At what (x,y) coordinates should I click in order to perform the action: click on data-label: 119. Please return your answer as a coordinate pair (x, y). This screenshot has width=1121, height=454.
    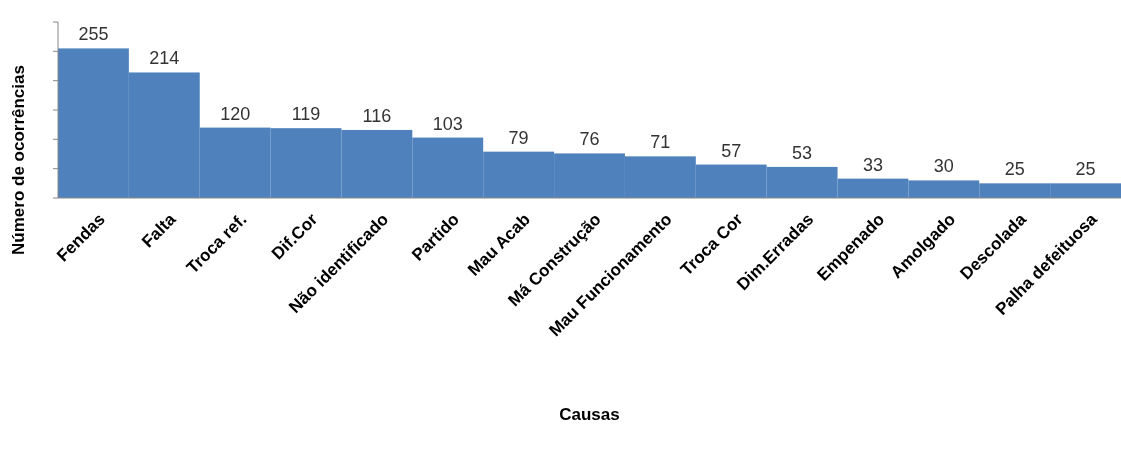
    Looking at the image, I should click on (306, 114).